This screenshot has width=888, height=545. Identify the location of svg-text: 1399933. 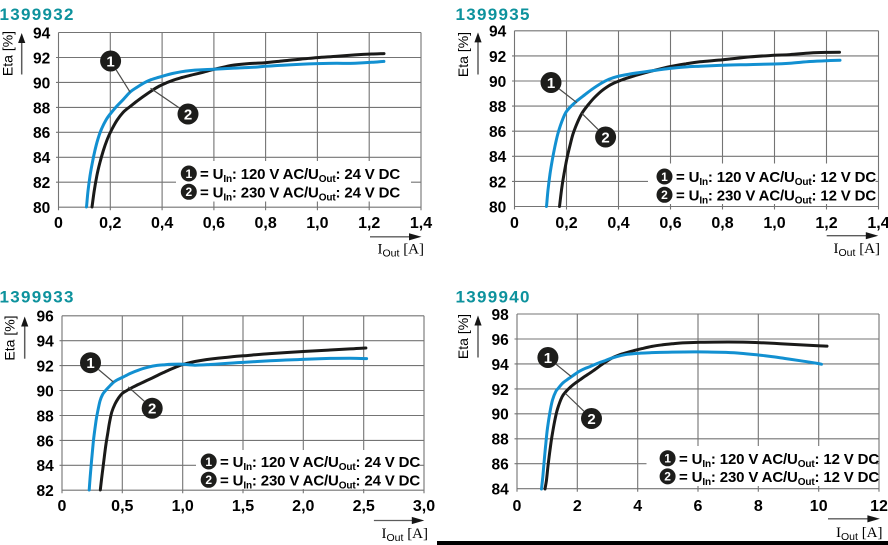
(37, 297).